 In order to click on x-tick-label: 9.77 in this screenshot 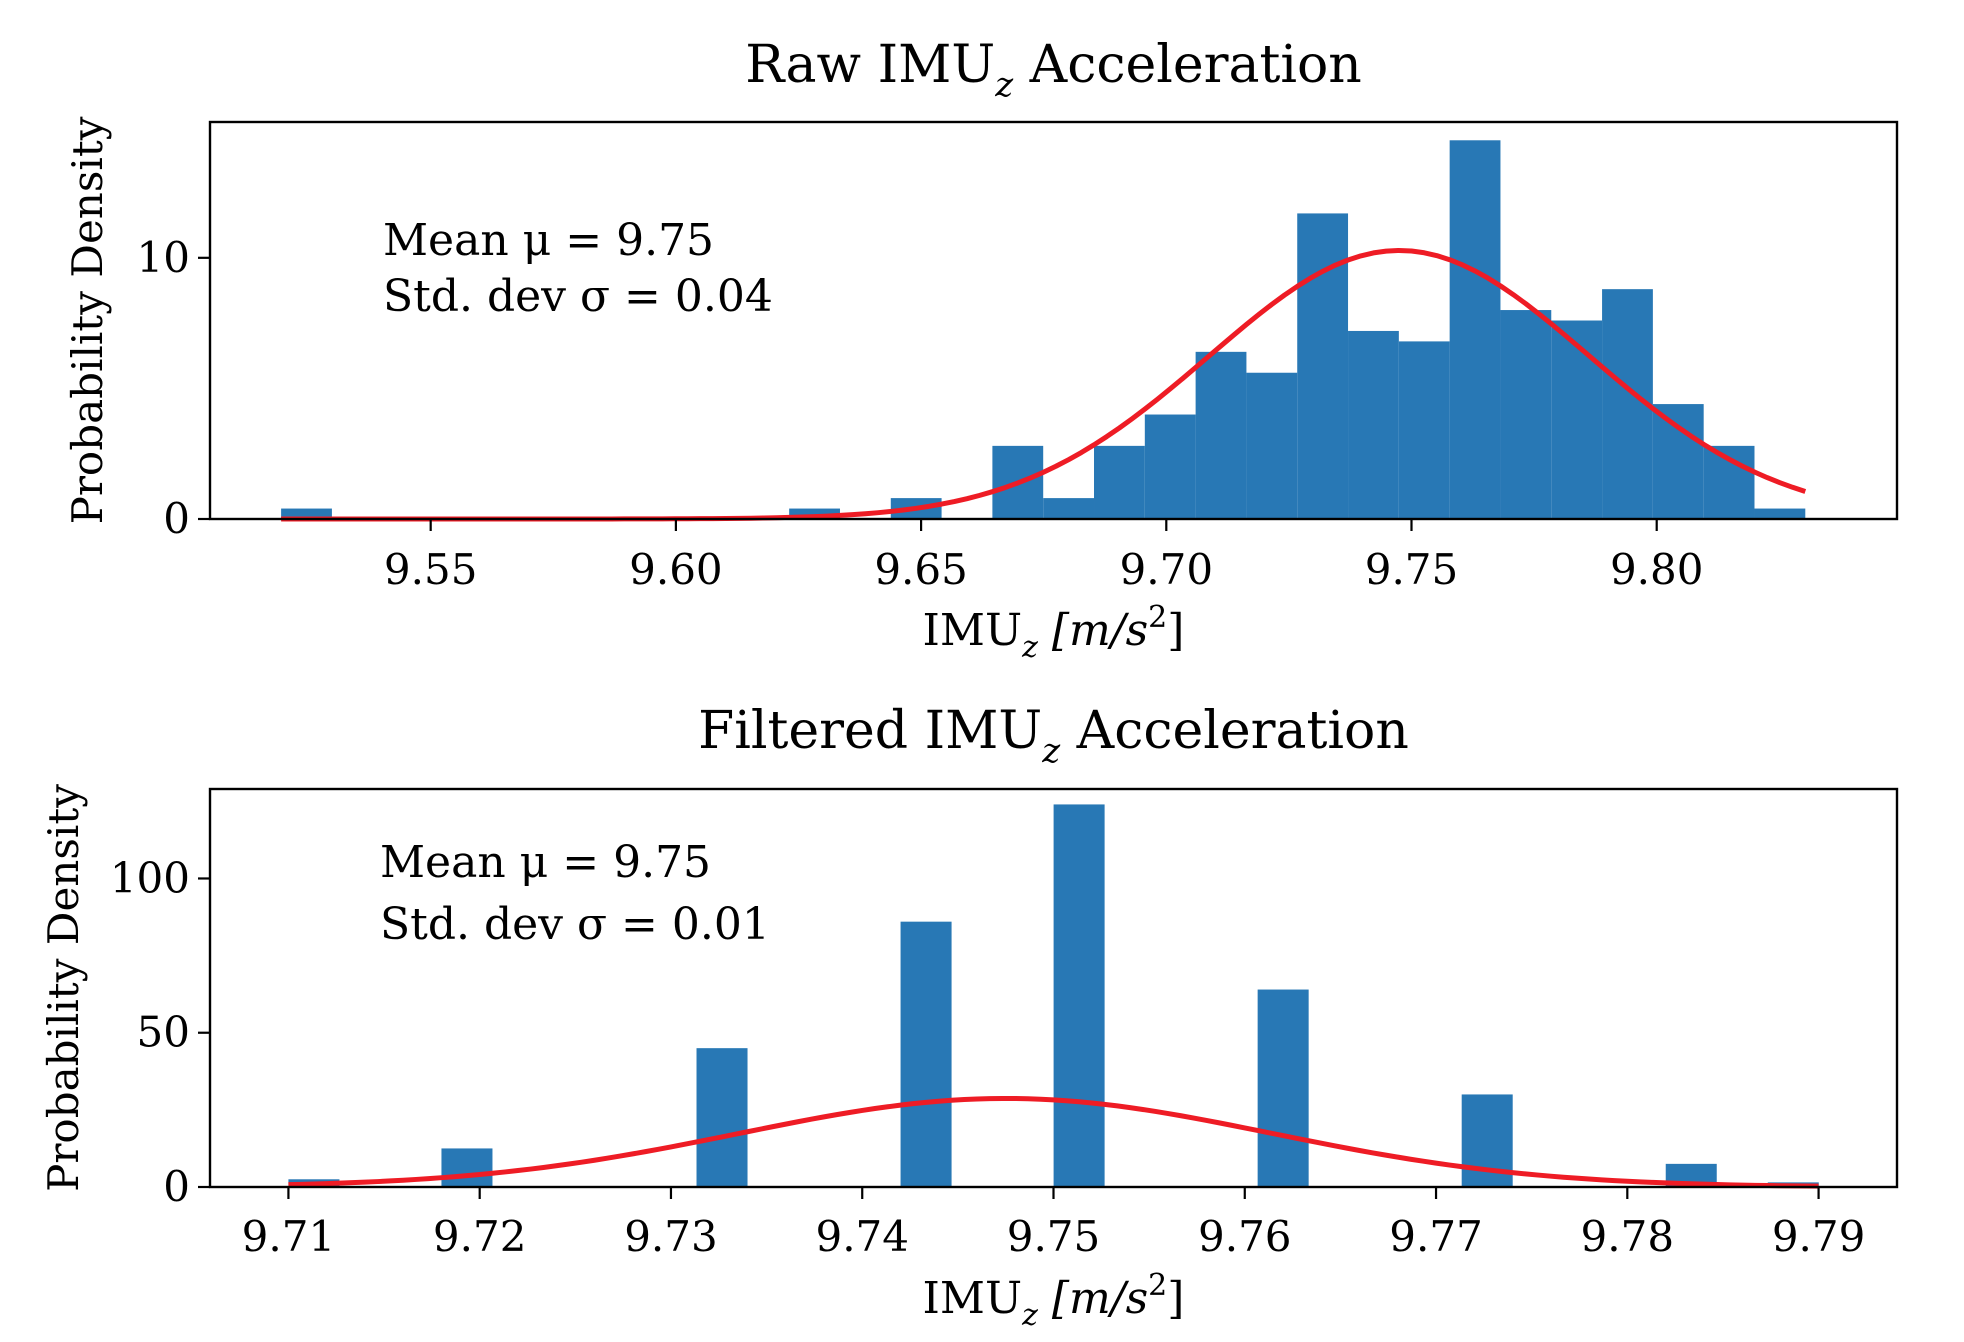, I will do `click(1436, 1236)`.